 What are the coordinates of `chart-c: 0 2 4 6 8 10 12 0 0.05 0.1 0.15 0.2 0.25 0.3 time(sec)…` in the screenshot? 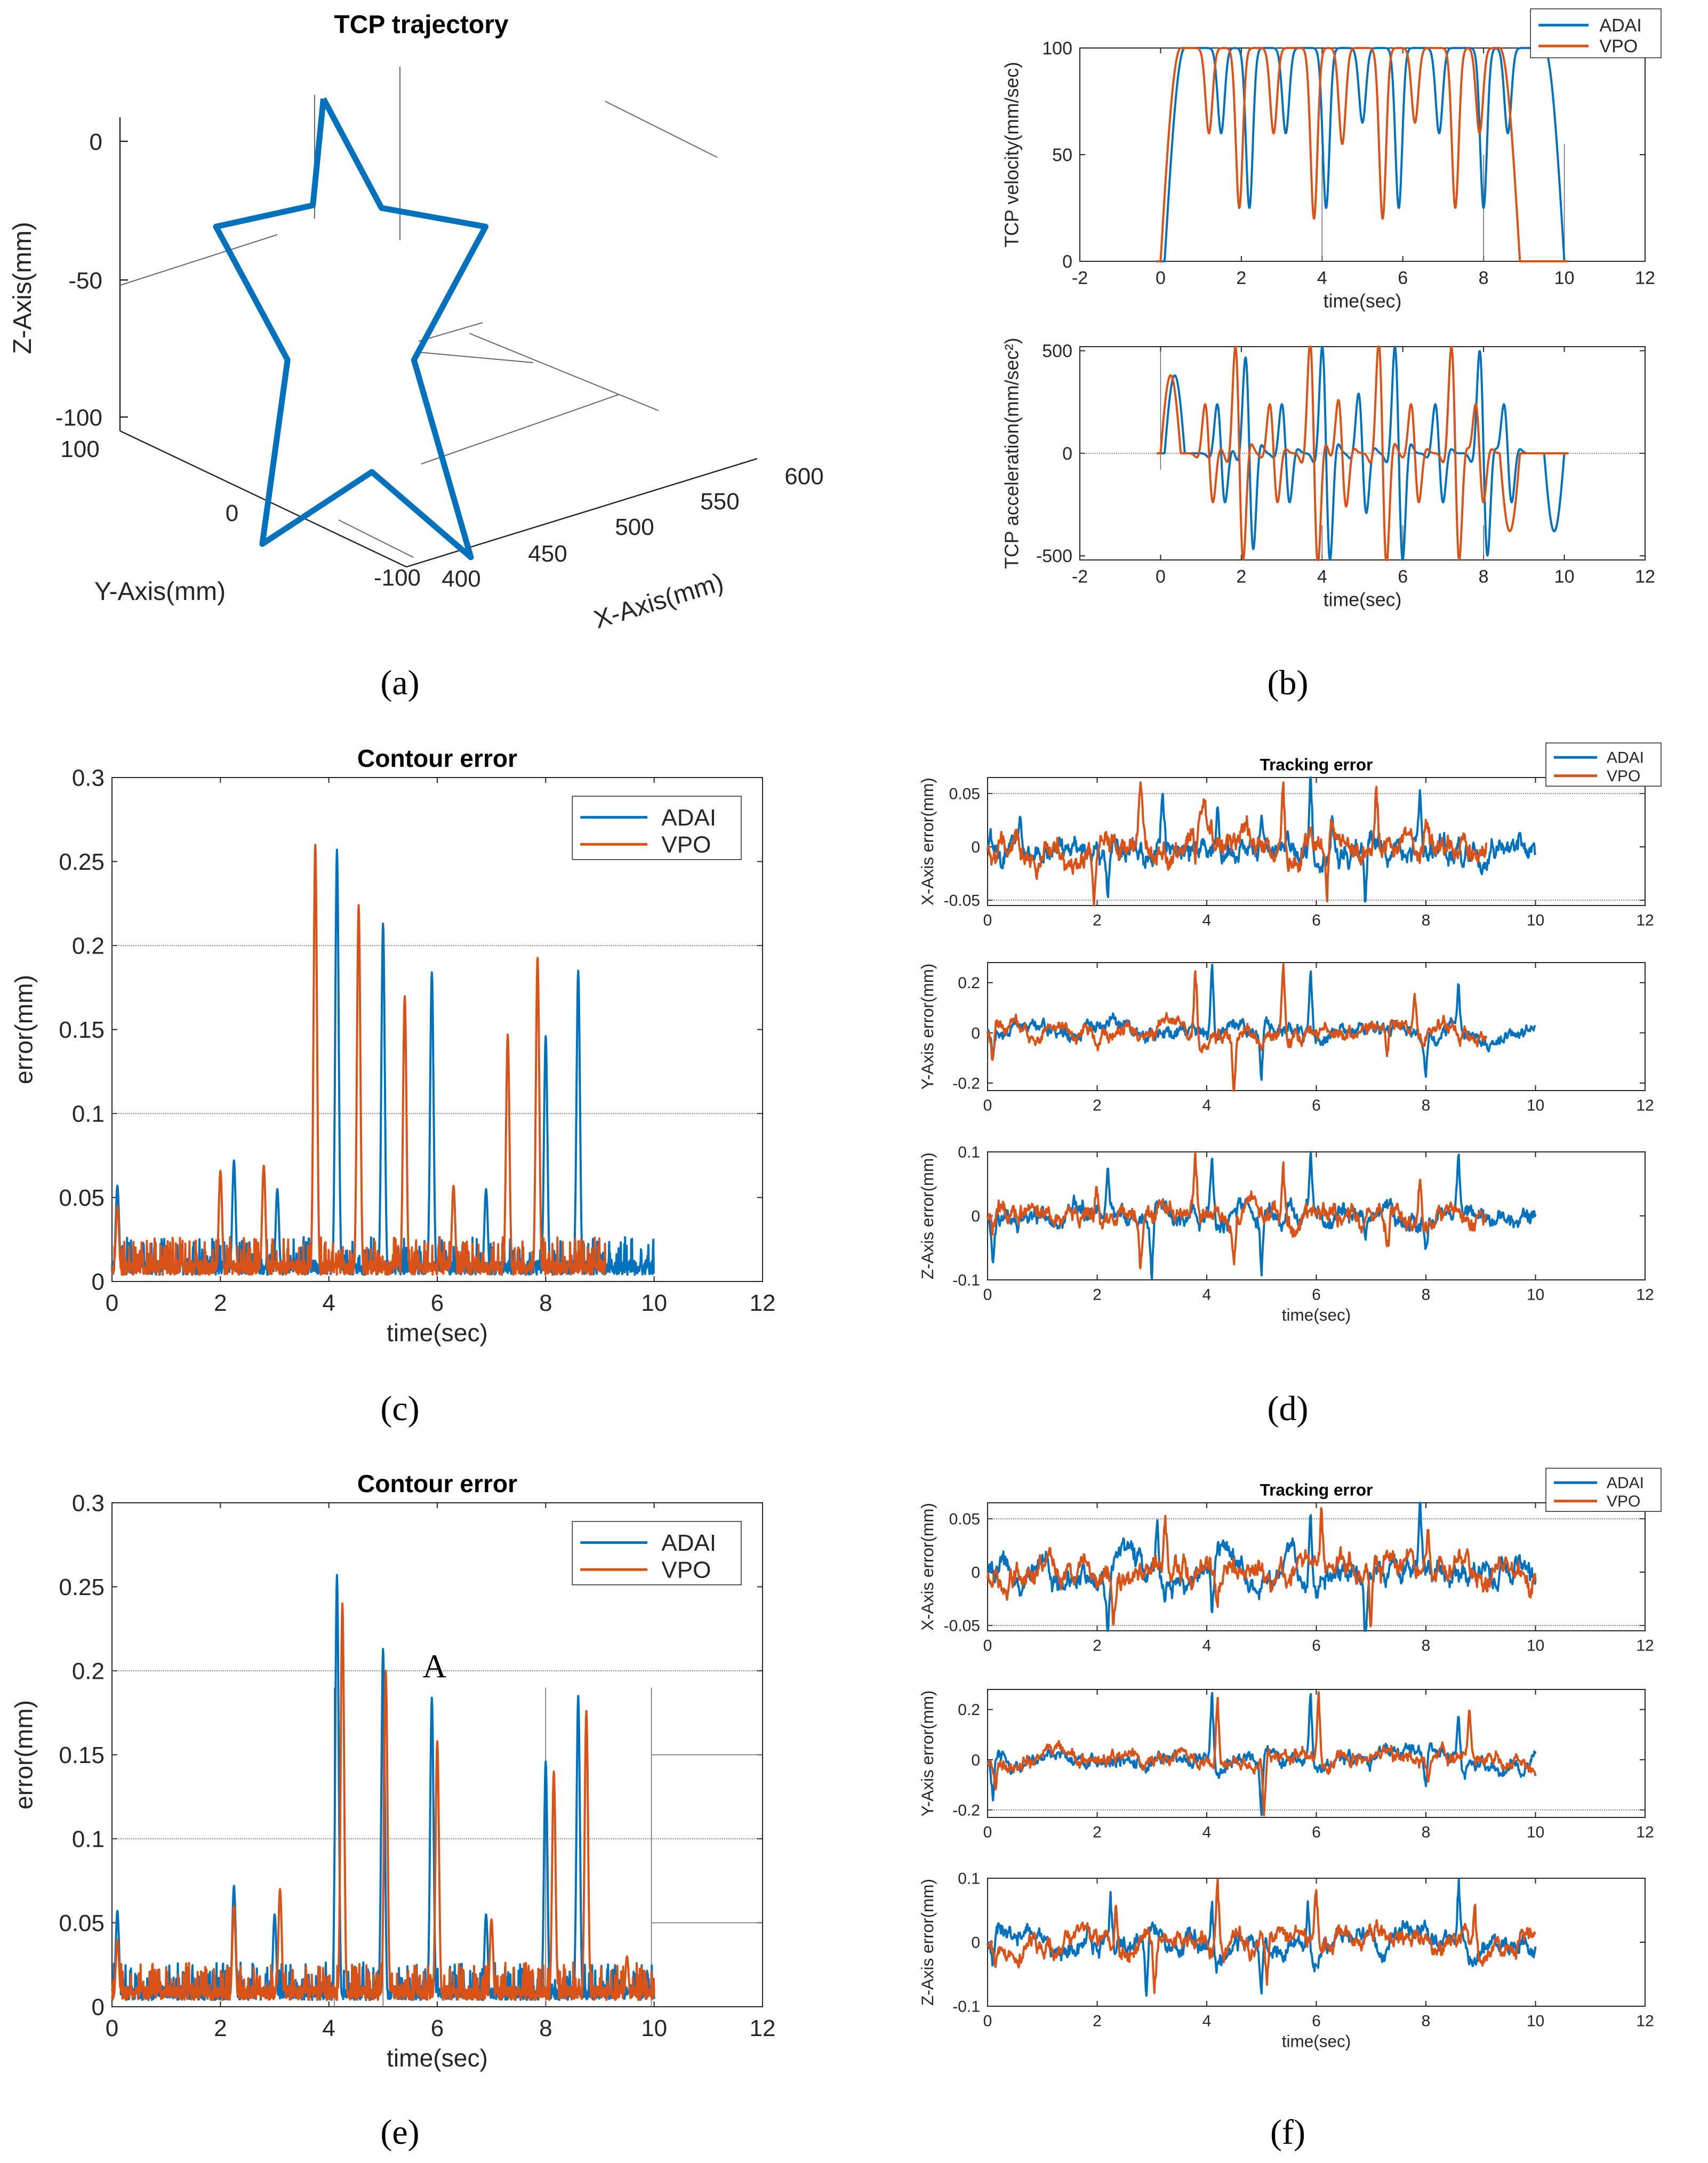 It's located at (393, 1045).